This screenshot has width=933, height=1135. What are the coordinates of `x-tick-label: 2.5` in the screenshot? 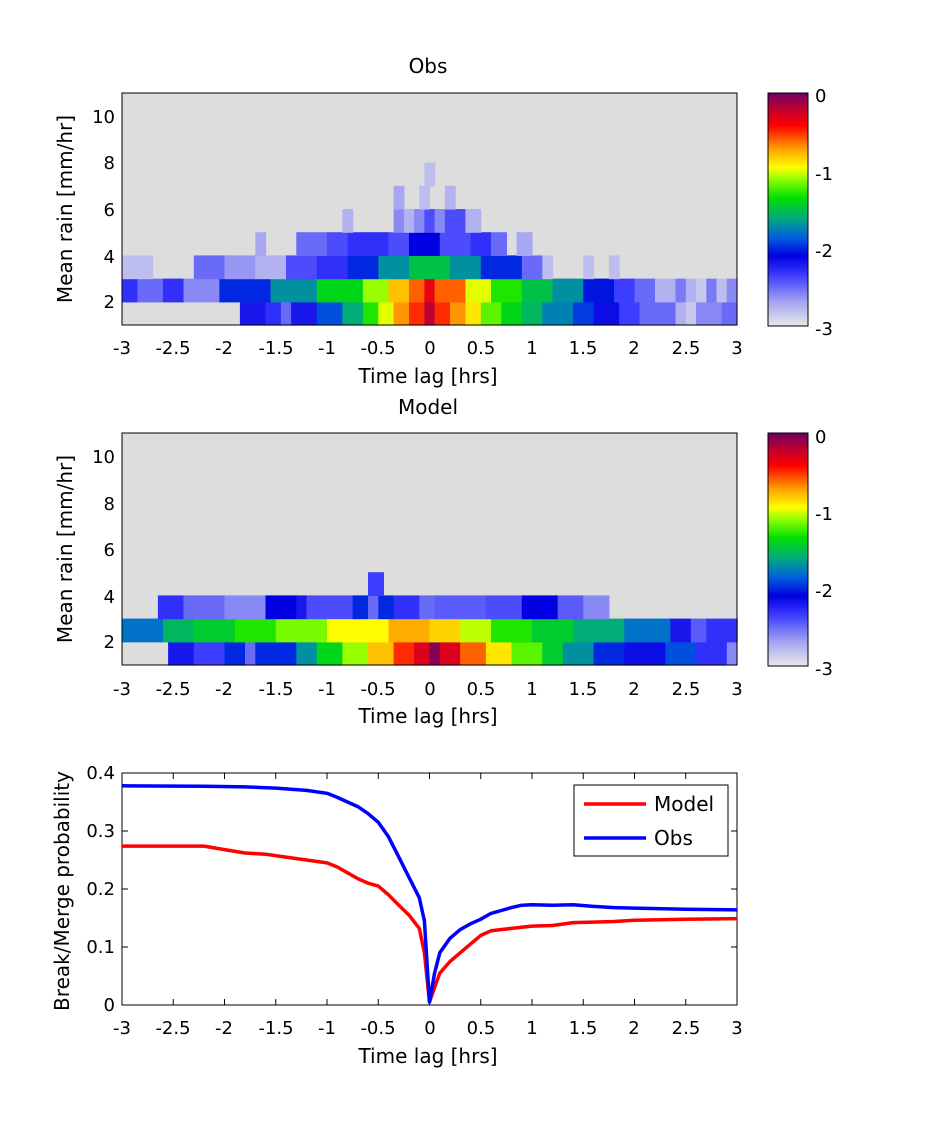 It's located at (686, 689).